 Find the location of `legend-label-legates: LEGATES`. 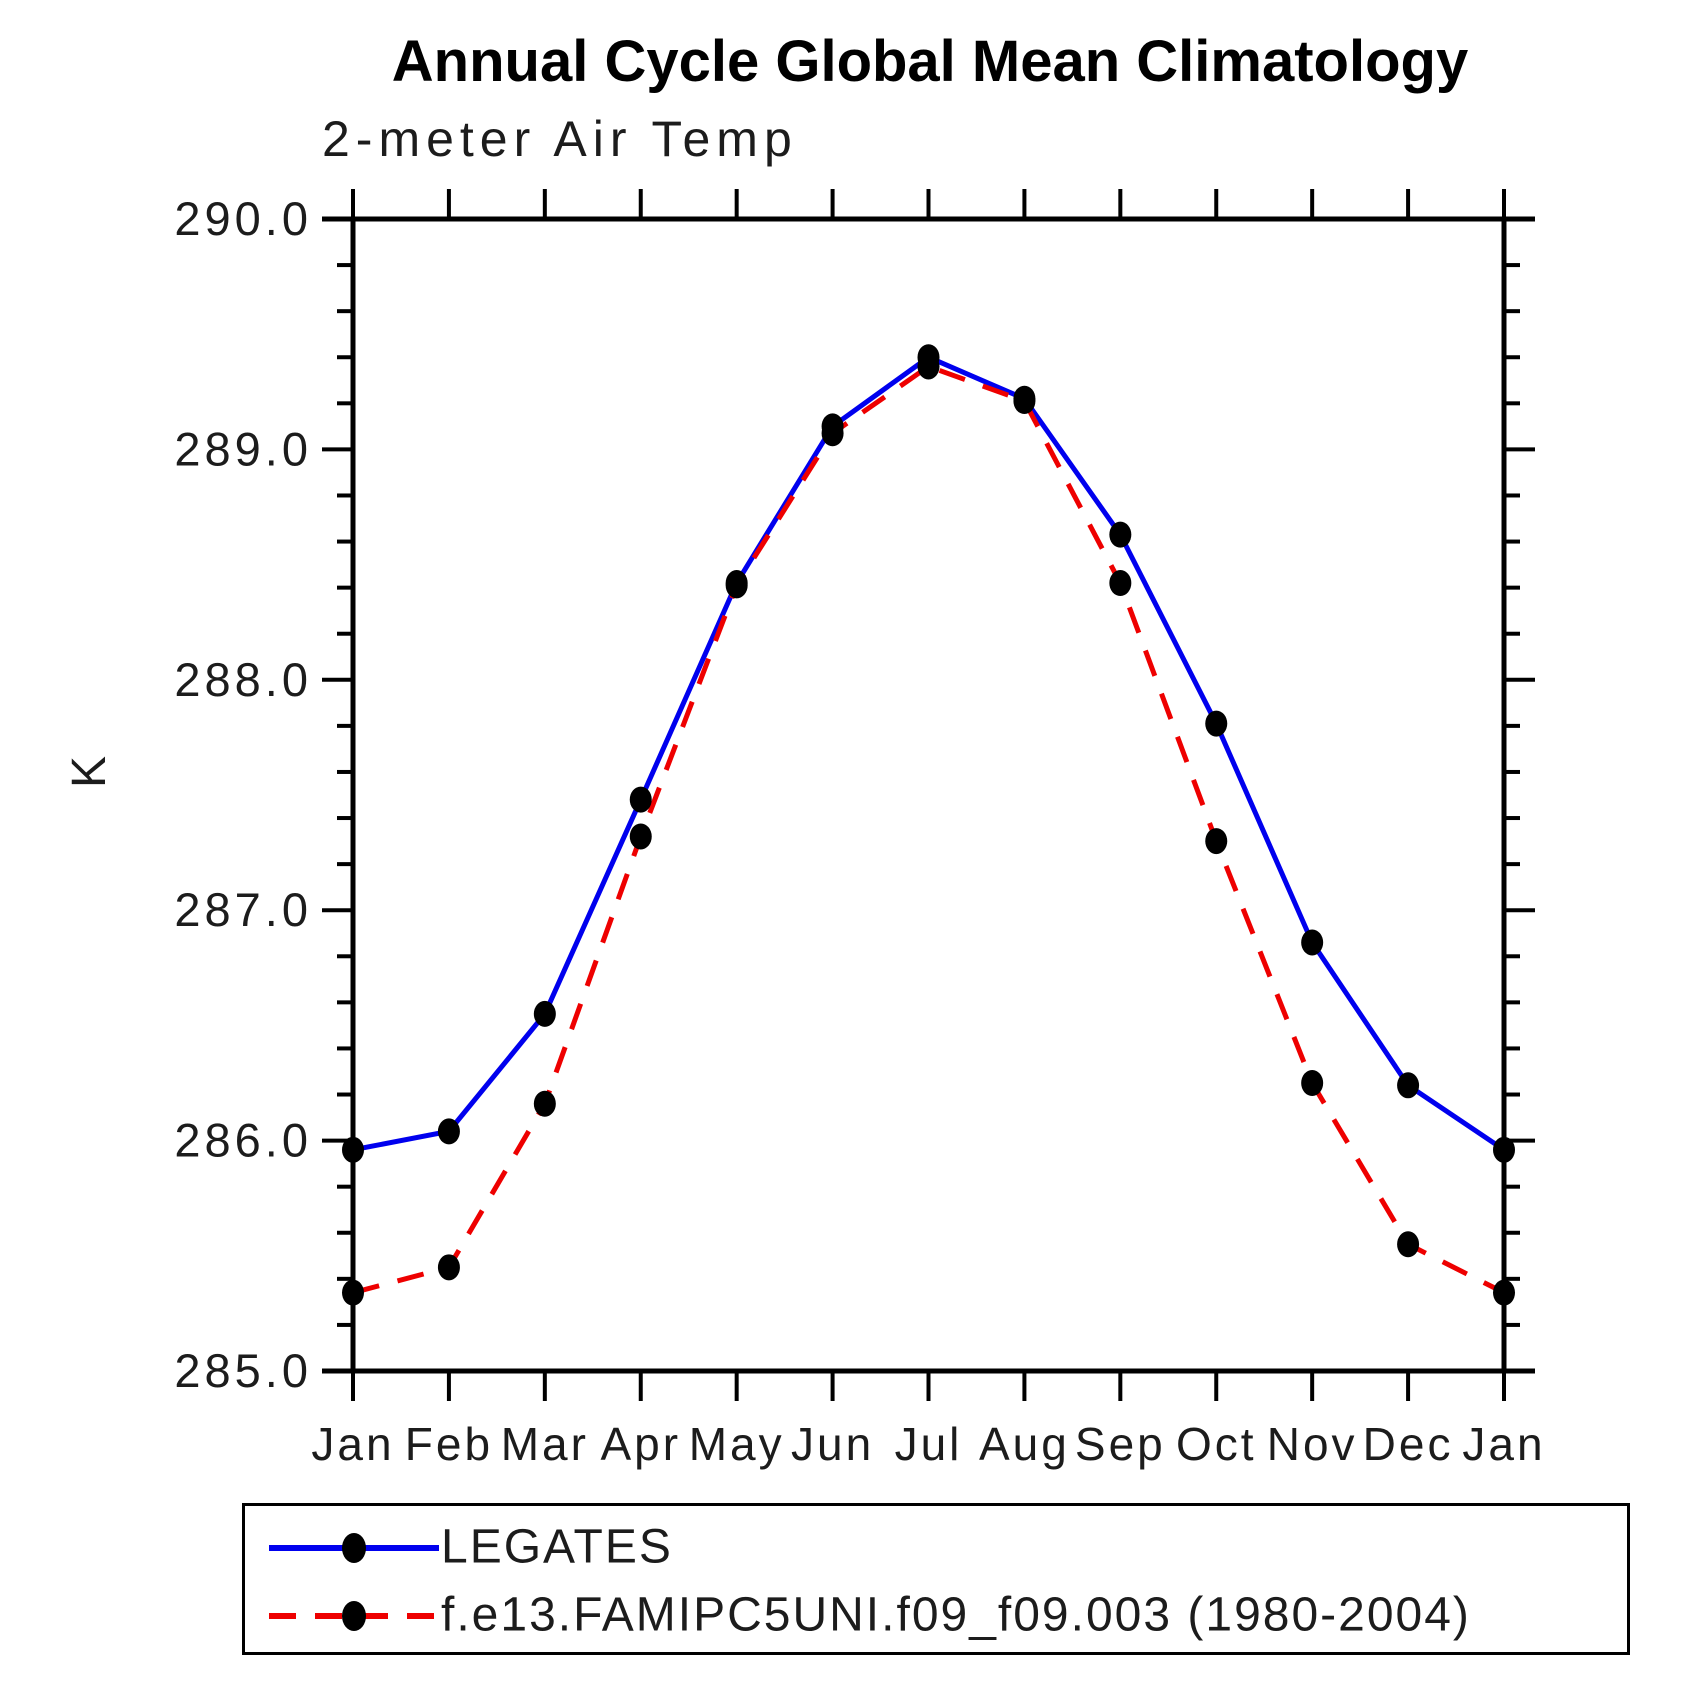

legend-label-legates: LEGATES is located at coordinates (557, 1547).